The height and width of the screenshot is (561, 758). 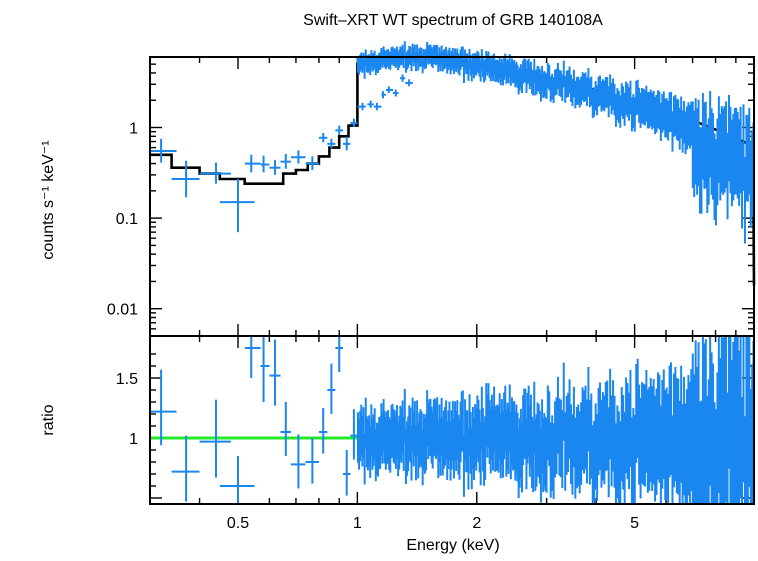 What do you see at coordinates (48, 199) in the screenshot?
I see `spectrum-y-label: counts s⁻¹ keV⁻¹` at bounding box center [48, 199].